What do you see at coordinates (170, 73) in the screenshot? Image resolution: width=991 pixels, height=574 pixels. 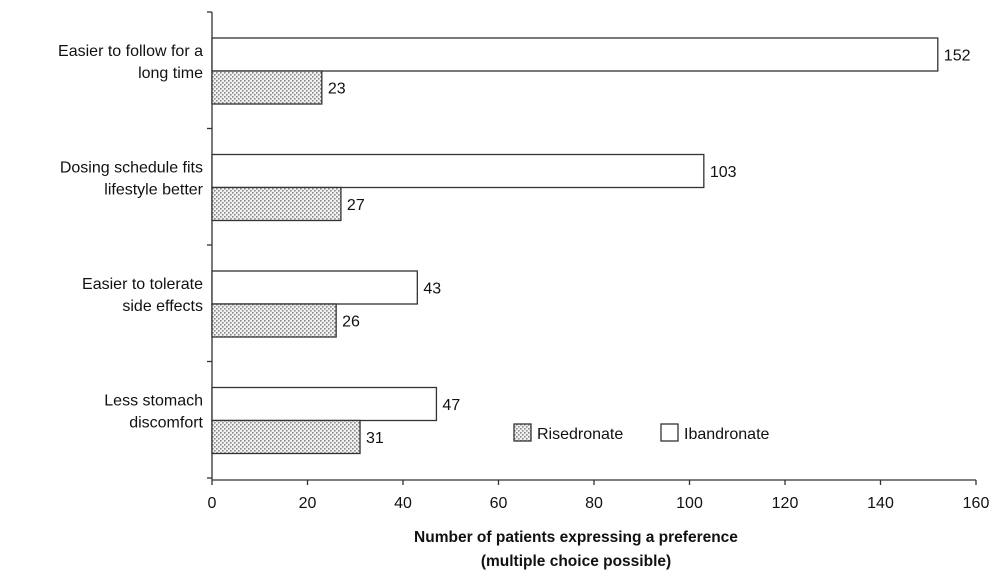 I see `category-label-line: long time` at bounding box center [170, 73].